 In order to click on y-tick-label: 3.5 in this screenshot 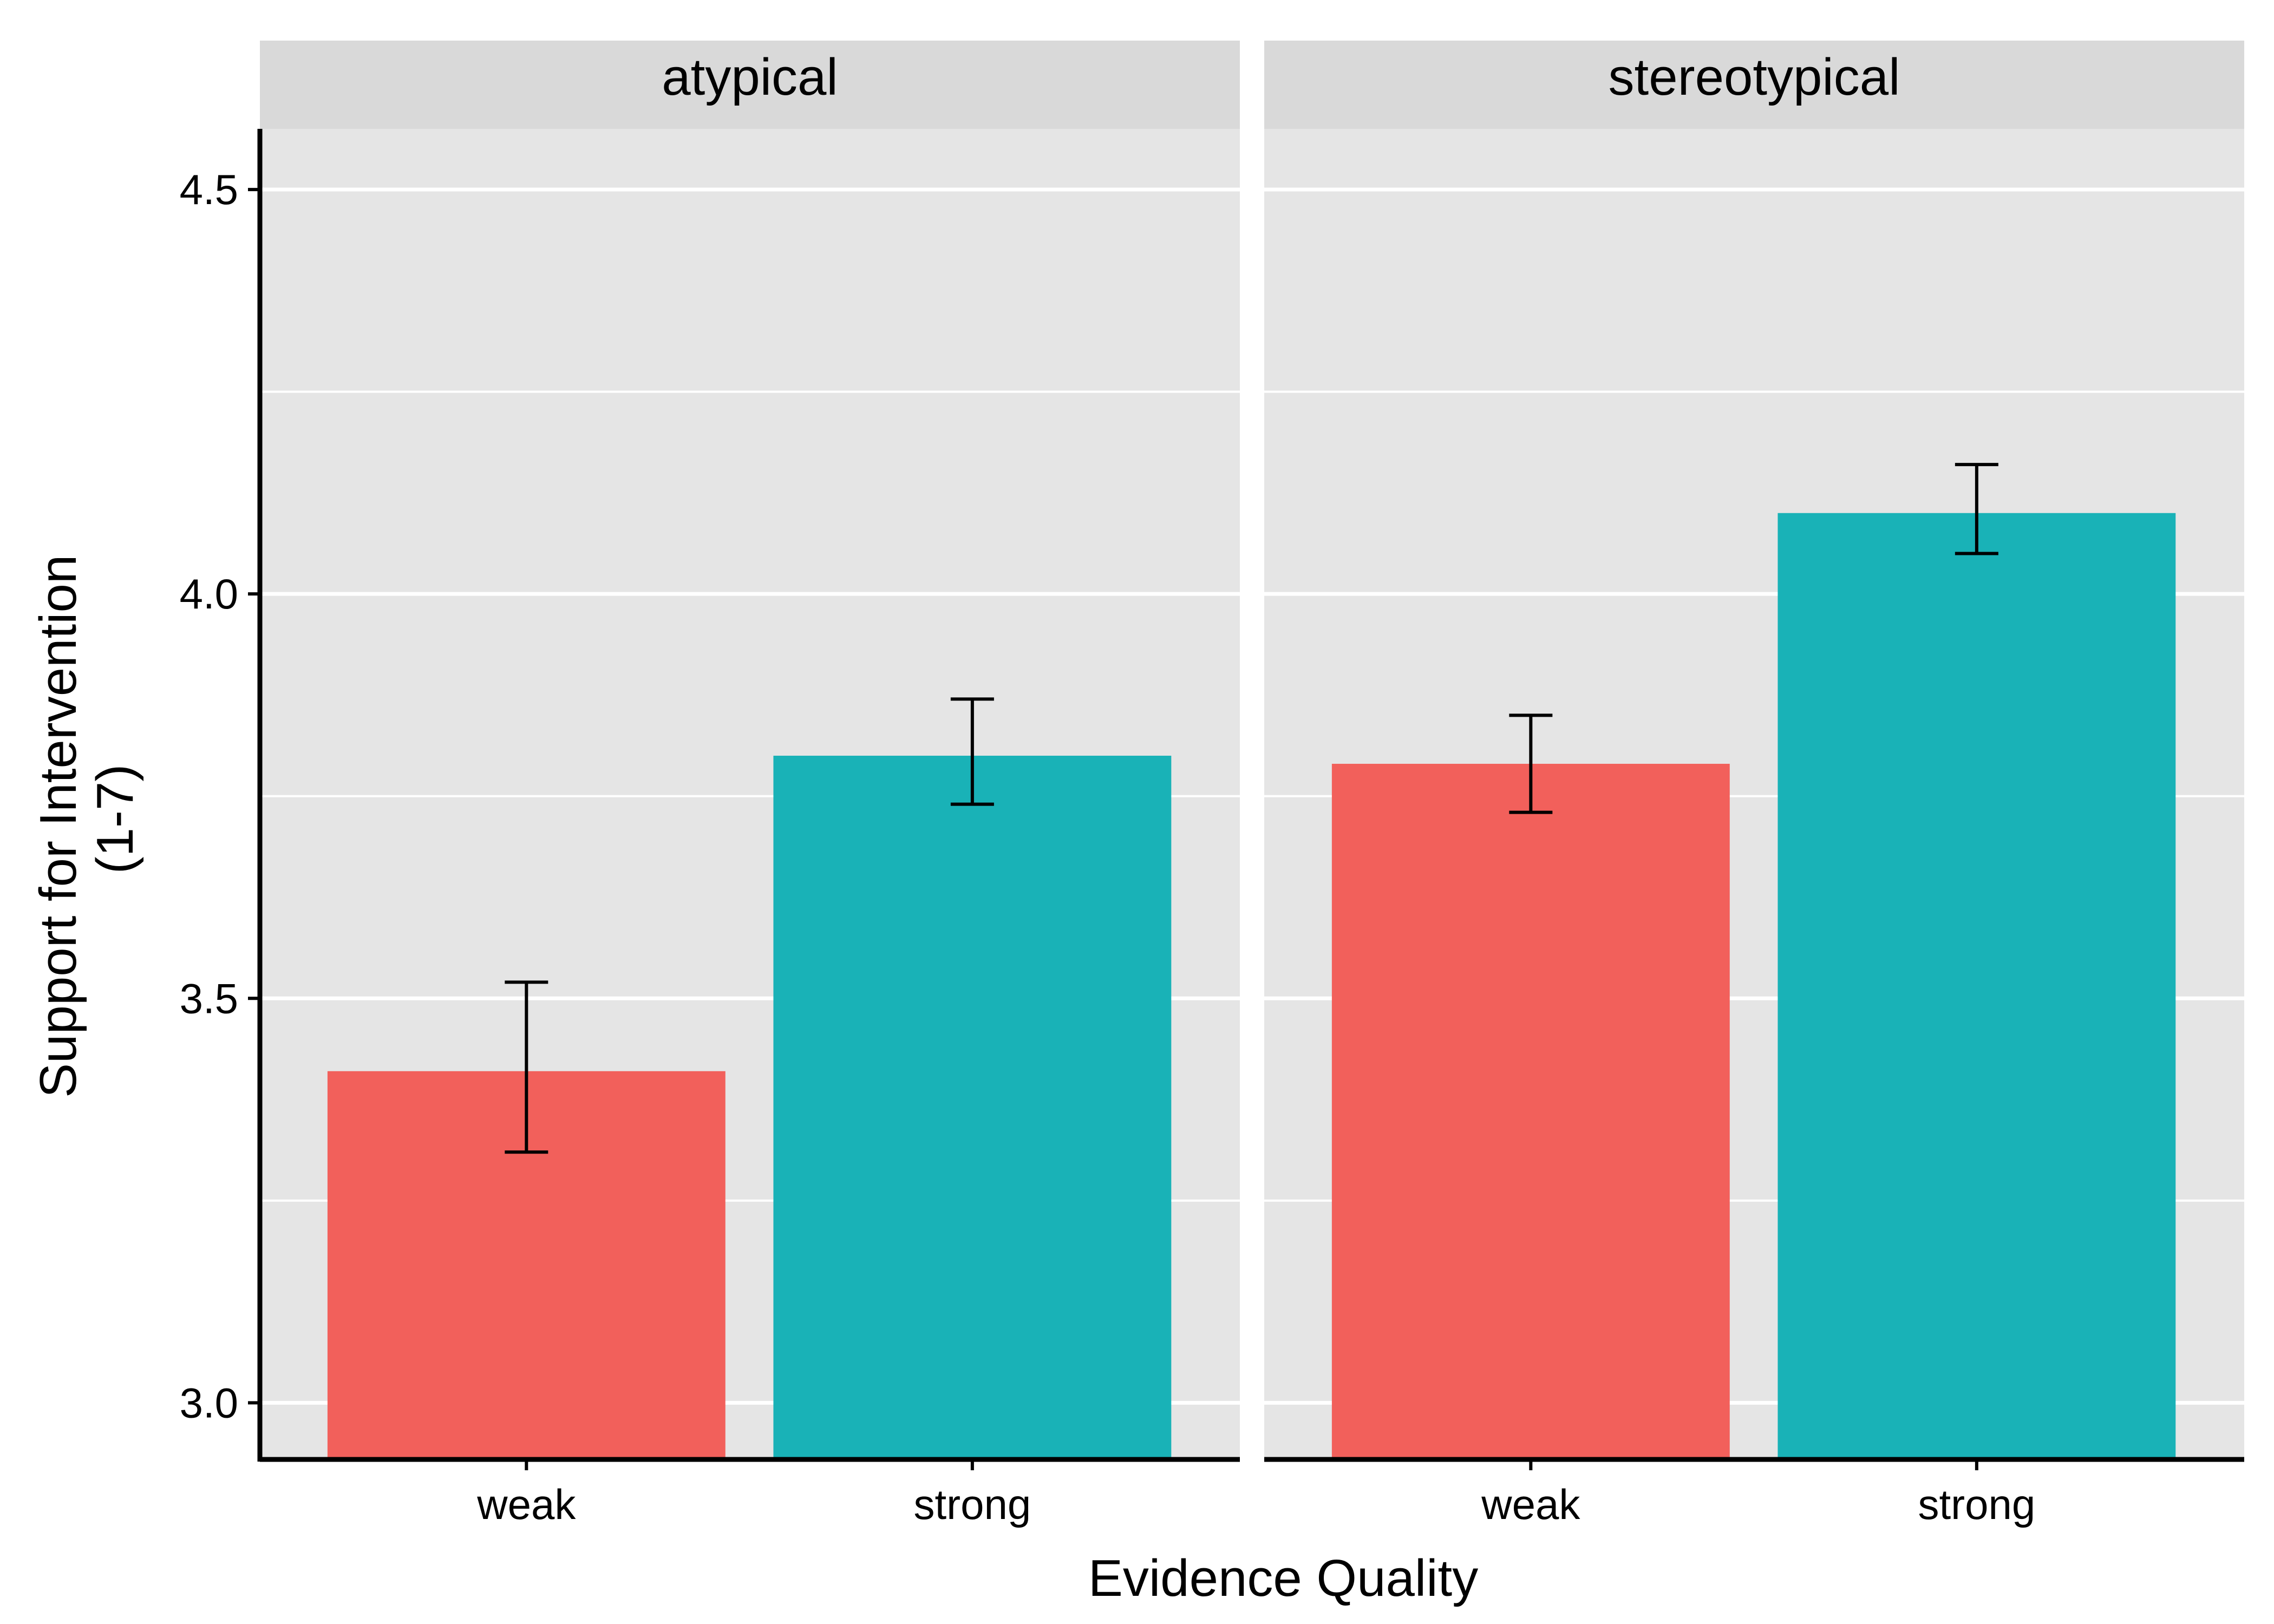, I will do `click(209, 998)`.